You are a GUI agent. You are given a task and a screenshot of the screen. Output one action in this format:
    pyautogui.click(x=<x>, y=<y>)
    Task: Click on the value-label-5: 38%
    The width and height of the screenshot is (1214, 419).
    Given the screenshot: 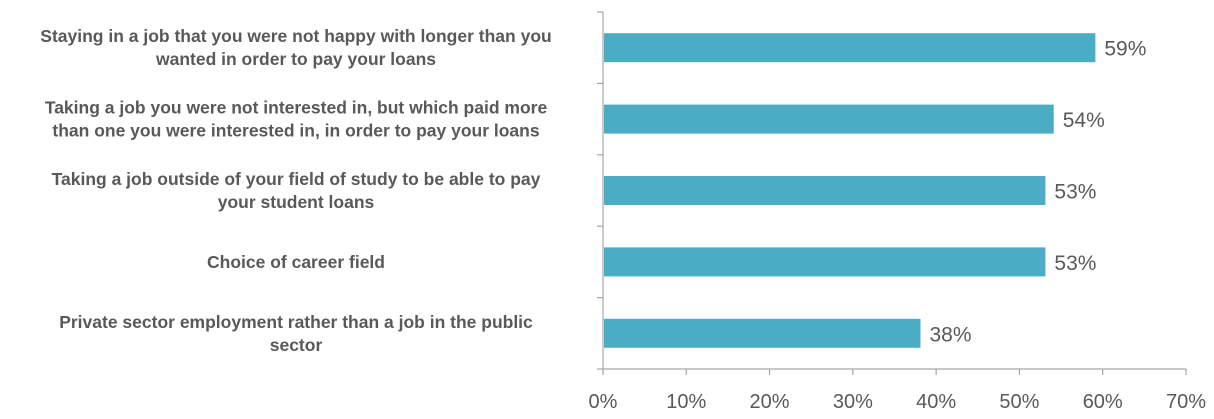 What is the action you would take?
    pyautogui.click(x=950, y=334)
    